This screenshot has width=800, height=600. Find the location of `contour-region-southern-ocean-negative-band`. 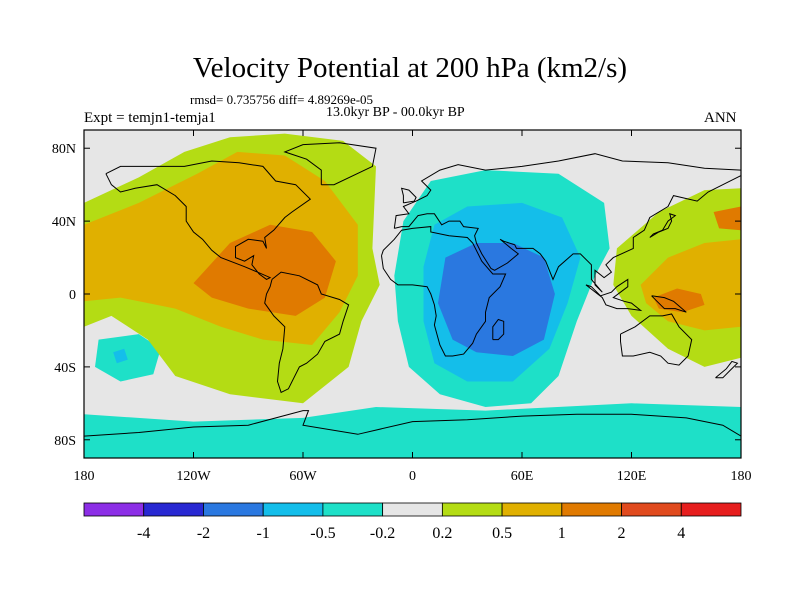

contour-region-southern-ocean-negative-band is located at coordinates (412, 430).